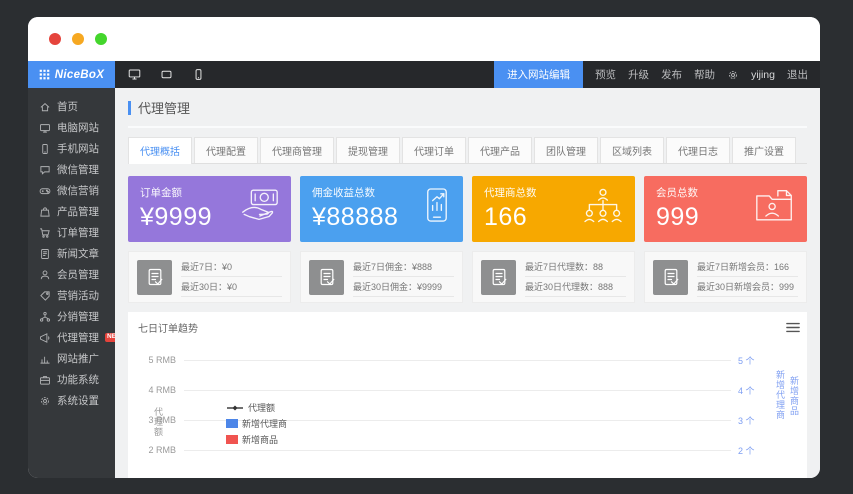 This screenshot has height=494, width=853. Describe the element at coordinates (71, 253) in the screenshot. I see `sidebar-item-news-articles: 新闻文章` at that location.